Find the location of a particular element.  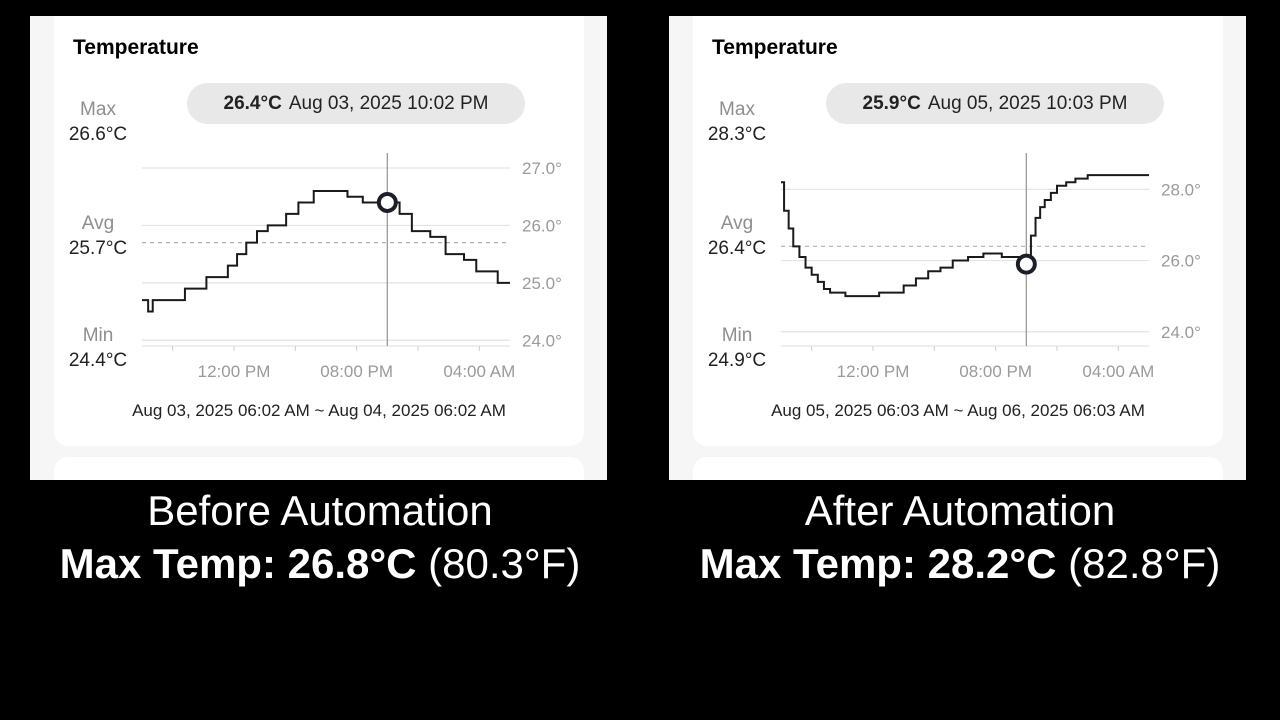

stat-min: Min 24.9°C is located at coordinates (737, 349).